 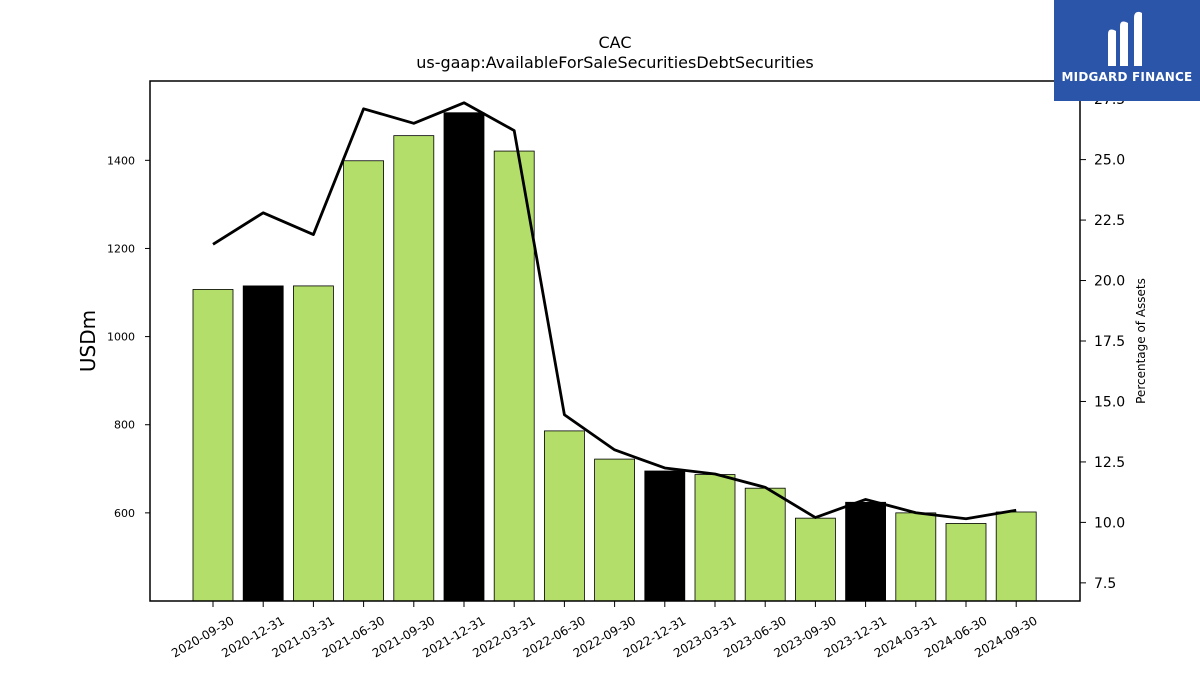 What do you see at coordinates (124, 425) in the screenshot?
I see `y-tick-label: 800` at bounding box center [124, 425].